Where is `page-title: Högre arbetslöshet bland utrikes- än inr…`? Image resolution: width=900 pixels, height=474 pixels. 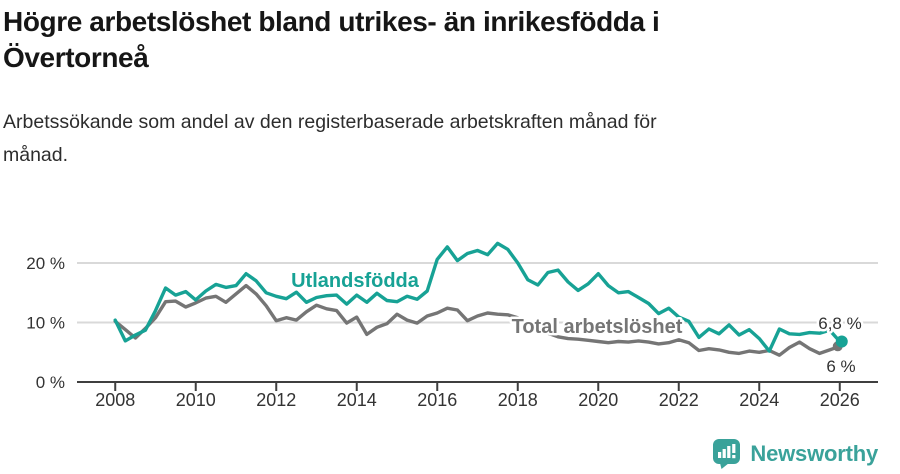 page-title: Högre arbetslöshet bland utrikes- än inr… is located at coordinates (443, 40).